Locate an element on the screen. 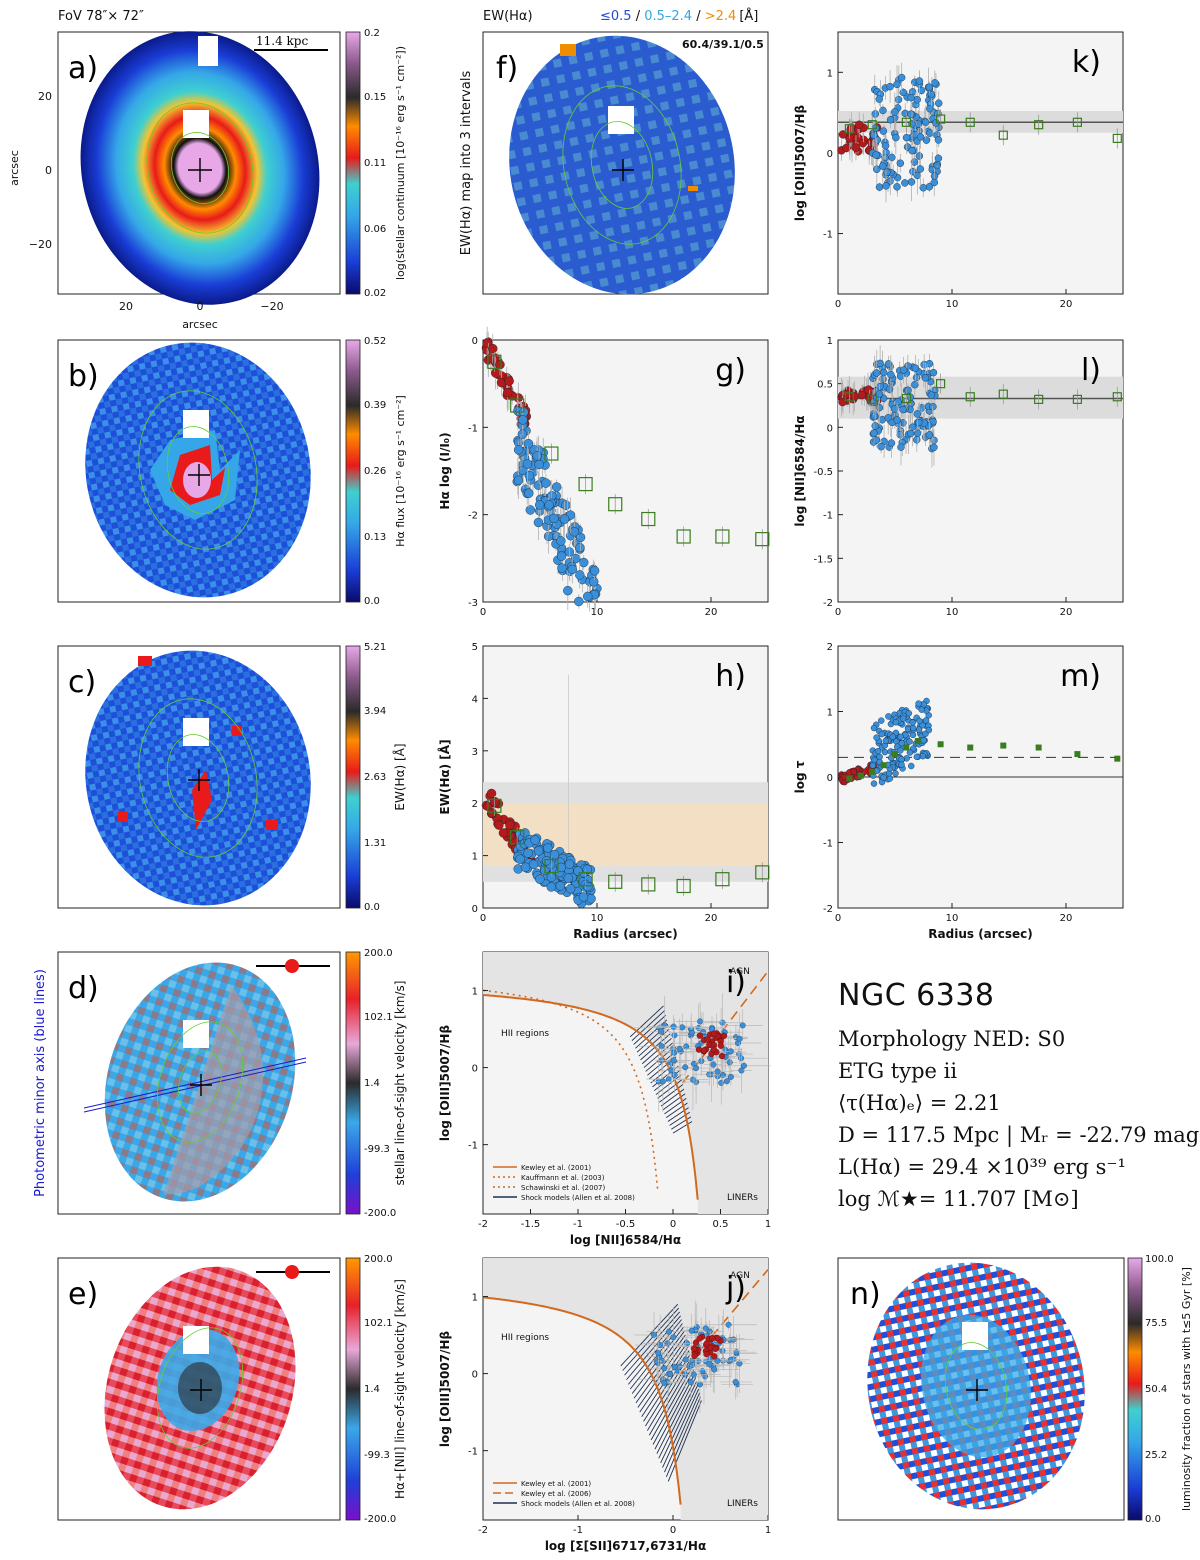 This screenshot has width=1200, height=1560. cbar-e-tick-4: -200.0 is located at coordinates (380, 1519).